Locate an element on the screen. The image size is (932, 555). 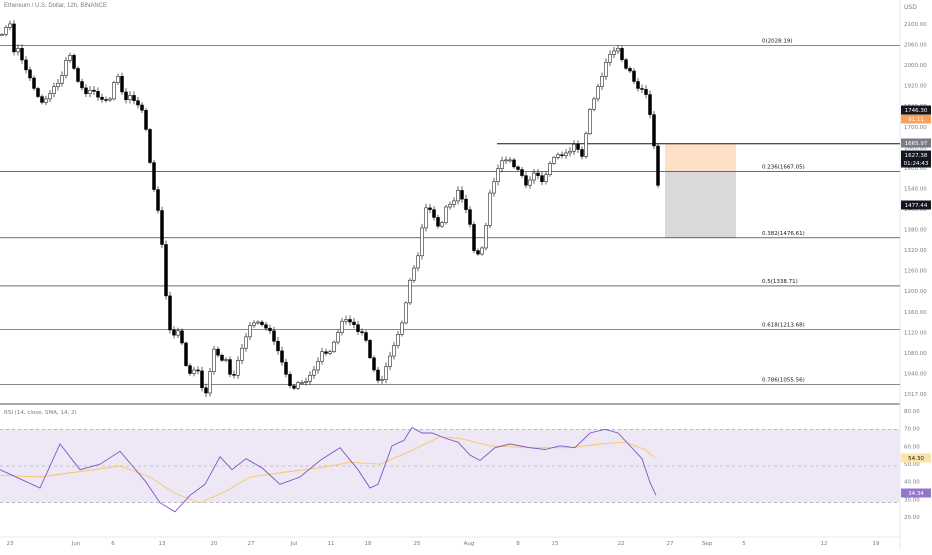
rsi-ma-line is located at coordinates (328, 470).